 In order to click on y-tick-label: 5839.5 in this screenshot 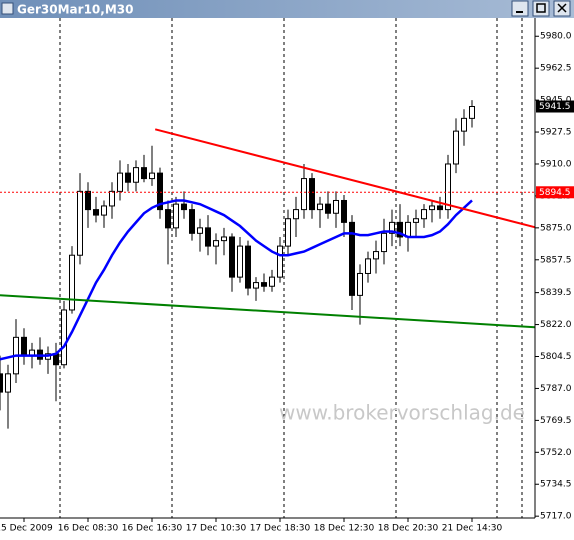, I will do `click(556, 293)`.